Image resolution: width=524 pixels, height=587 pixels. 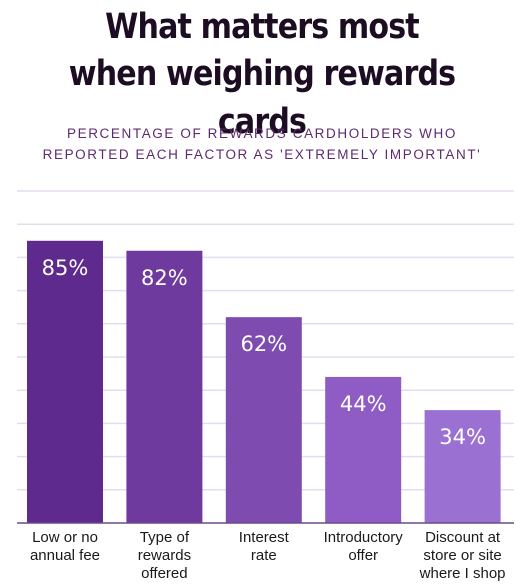 What do you see at coordinates (463, 537) in the screenshot?
I see `category-label: Discount at` at bounding box center [463, 537].